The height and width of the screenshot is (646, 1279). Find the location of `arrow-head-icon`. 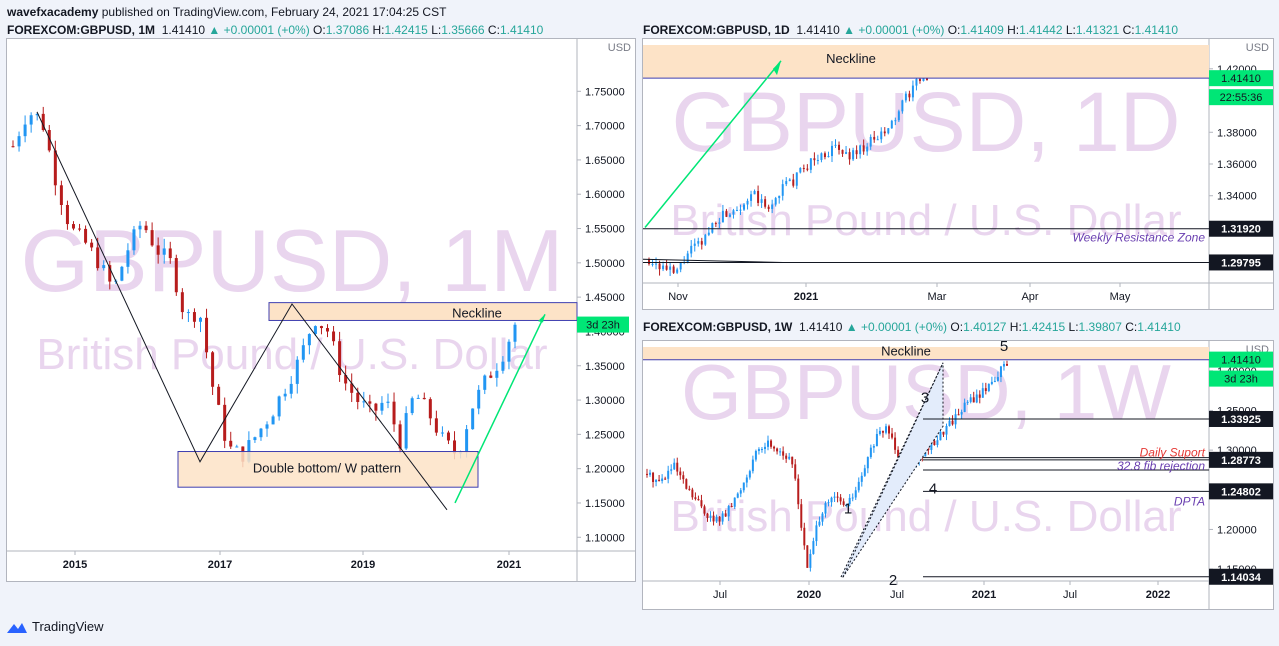

arrow-head-icon is located at coordinates (777, 68).